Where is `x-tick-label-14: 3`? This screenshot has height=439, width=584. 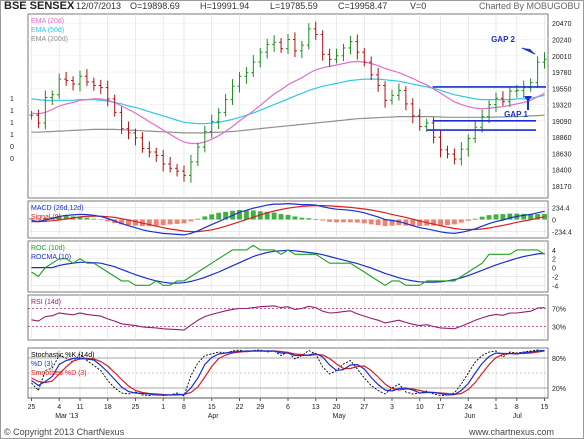
x-tick-label-14: 3 is located at coordinates (392, 407).